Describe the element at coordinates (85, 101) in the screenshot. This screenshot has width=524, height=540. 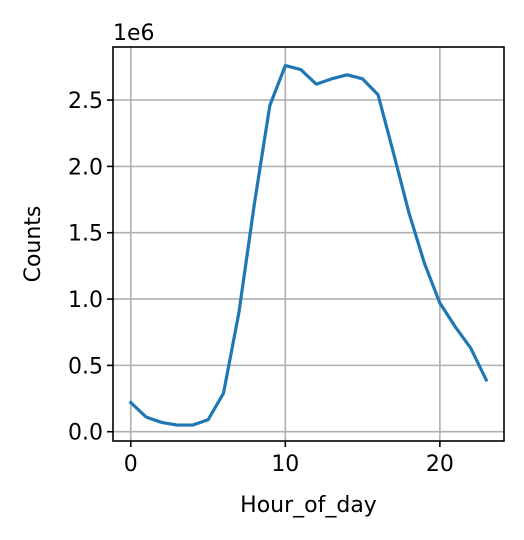
I see `y-tick-label: 2.5` at that location.